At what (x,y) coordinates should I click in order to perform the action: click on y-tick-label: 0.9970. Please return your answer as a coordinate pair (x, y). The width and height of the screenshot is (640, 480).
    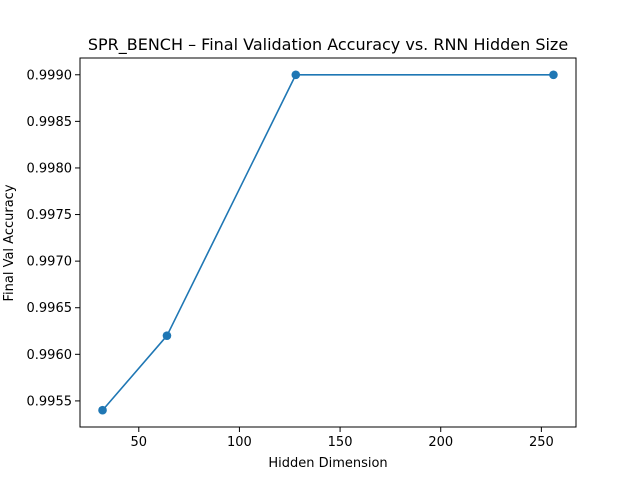
    Looking at the image, I should click on (50, 262).